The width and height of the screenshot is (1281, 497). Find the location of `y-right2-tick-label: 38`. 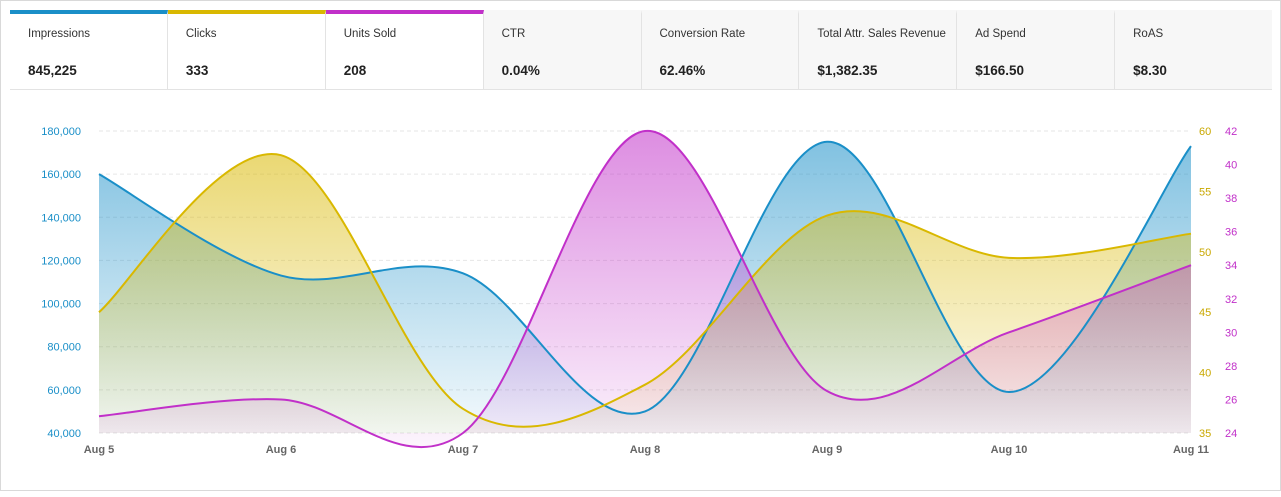

y-right2-tick-label: 38 is located at coordinates (1231, 199).